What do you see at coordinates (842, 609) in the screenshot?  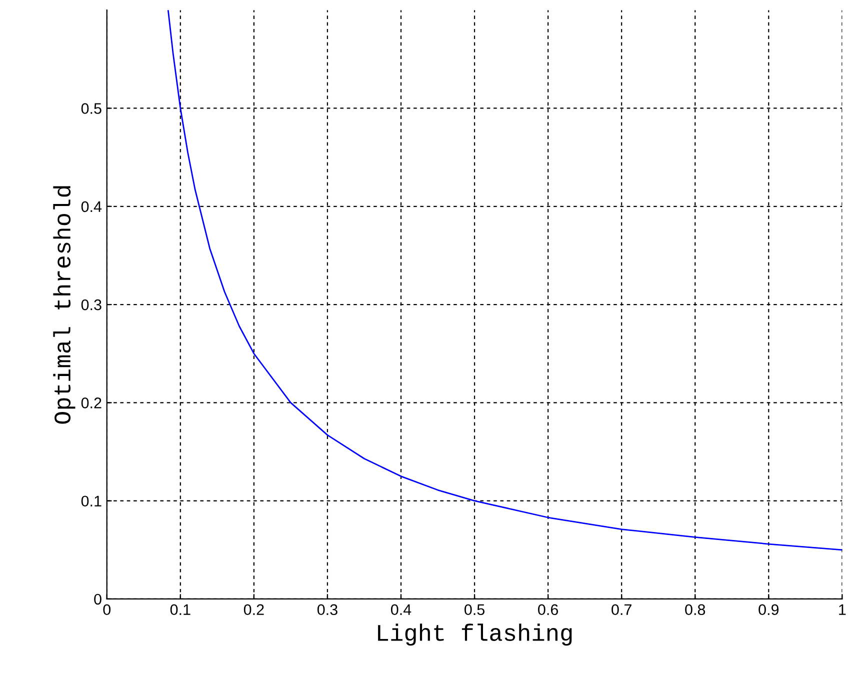 I see `x-tick-label: 1` at bounding box center [842, 609].